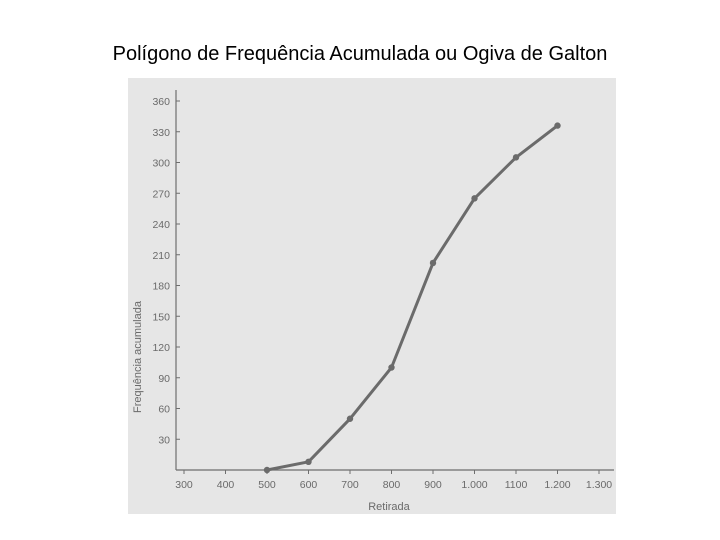  I want to click on x-tick-label: 1.200, so click(557, 485).